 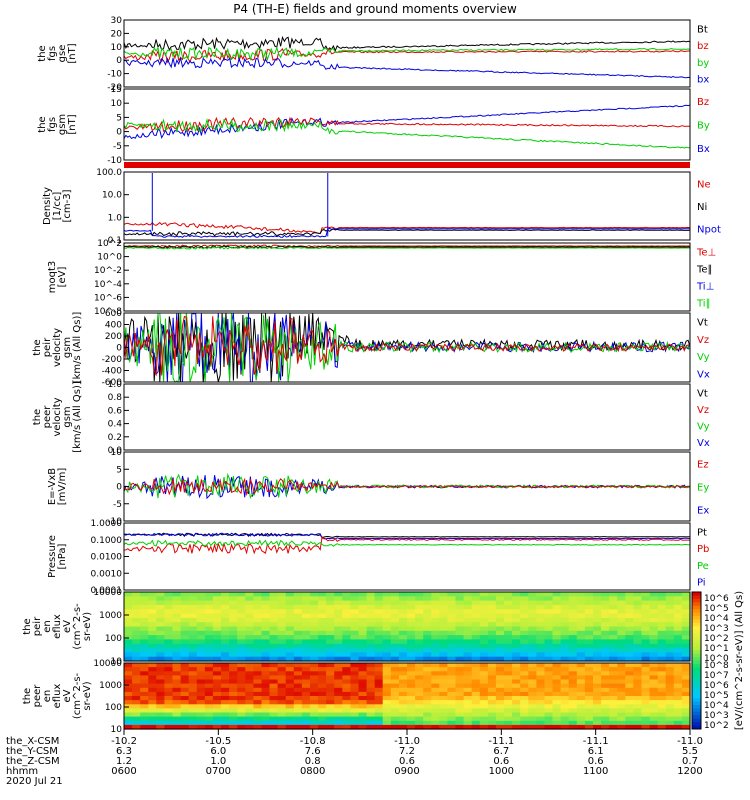 What do you see at coordinates (37, 626) in the screenshot?
I see `y-axis-label: peir` at bounding box center [37, 626].